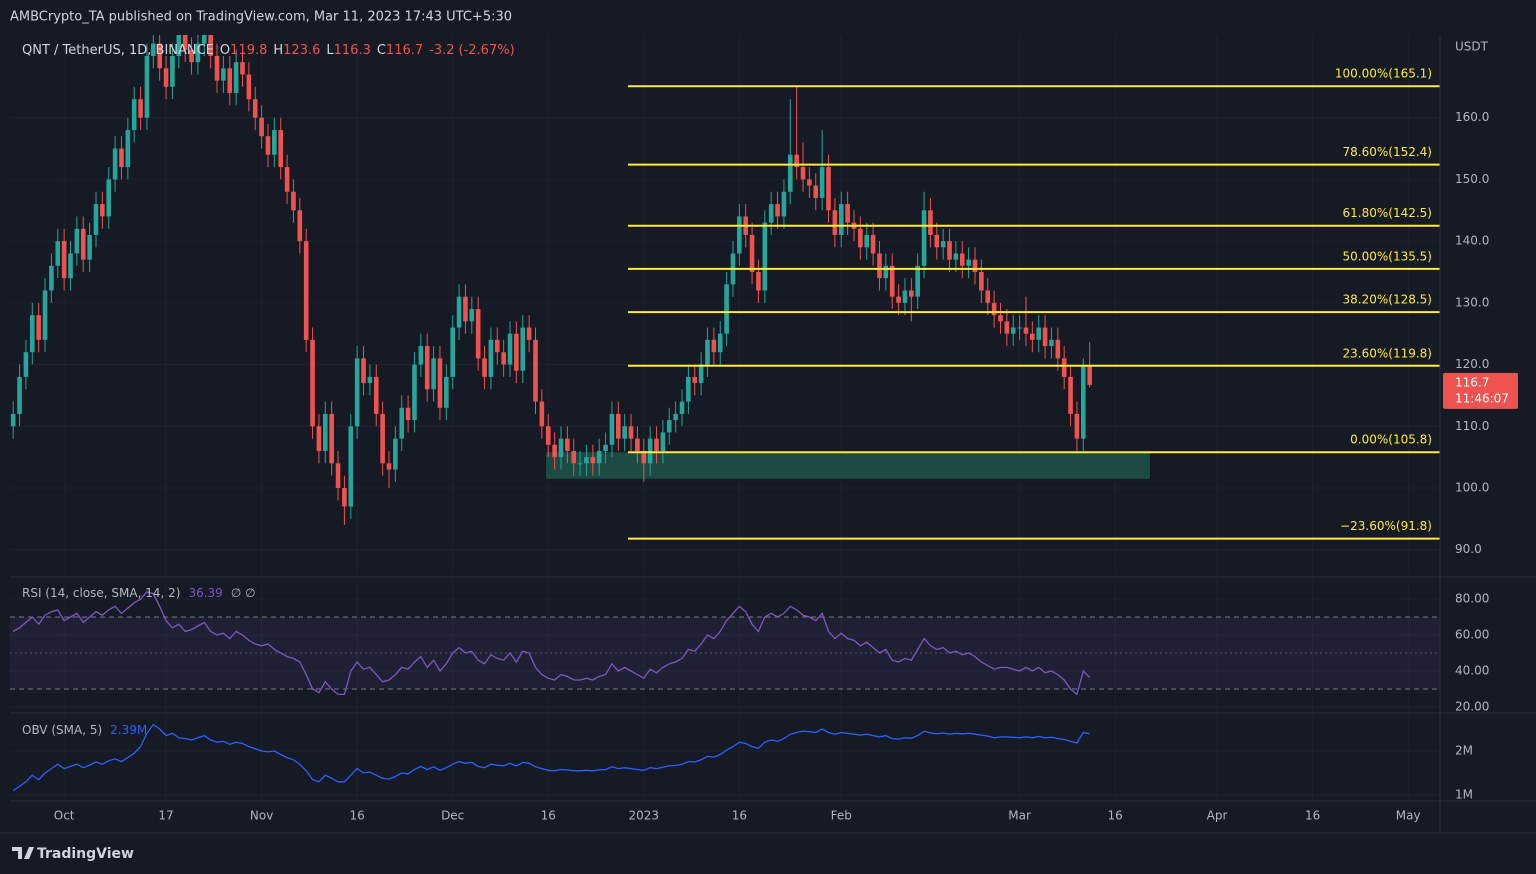  I want to click on x-tick-label: May, so click(1408, 816).